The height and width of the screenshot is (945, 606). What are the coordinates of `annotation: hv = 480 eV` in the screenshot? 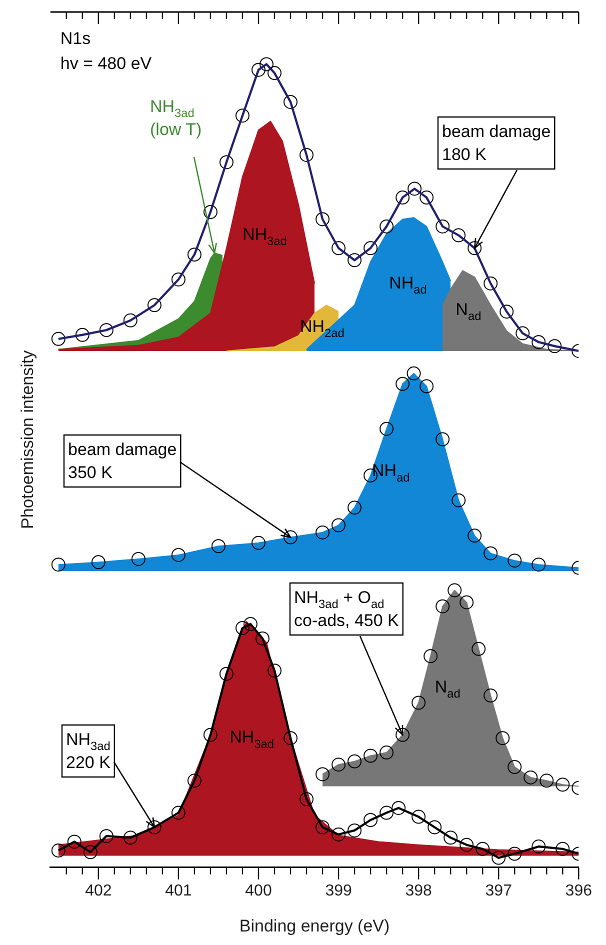 It's located at (106, 63).